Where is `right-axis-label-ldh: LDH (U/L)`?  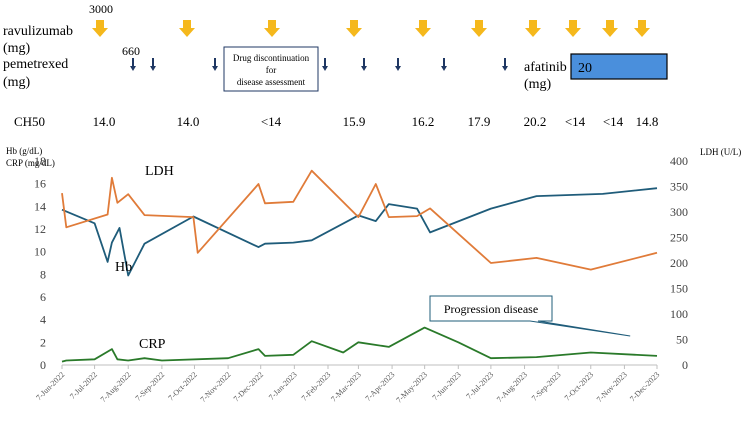
right-axis-label-ldh: LDH (U/L) is located at coordinates (720, 152).